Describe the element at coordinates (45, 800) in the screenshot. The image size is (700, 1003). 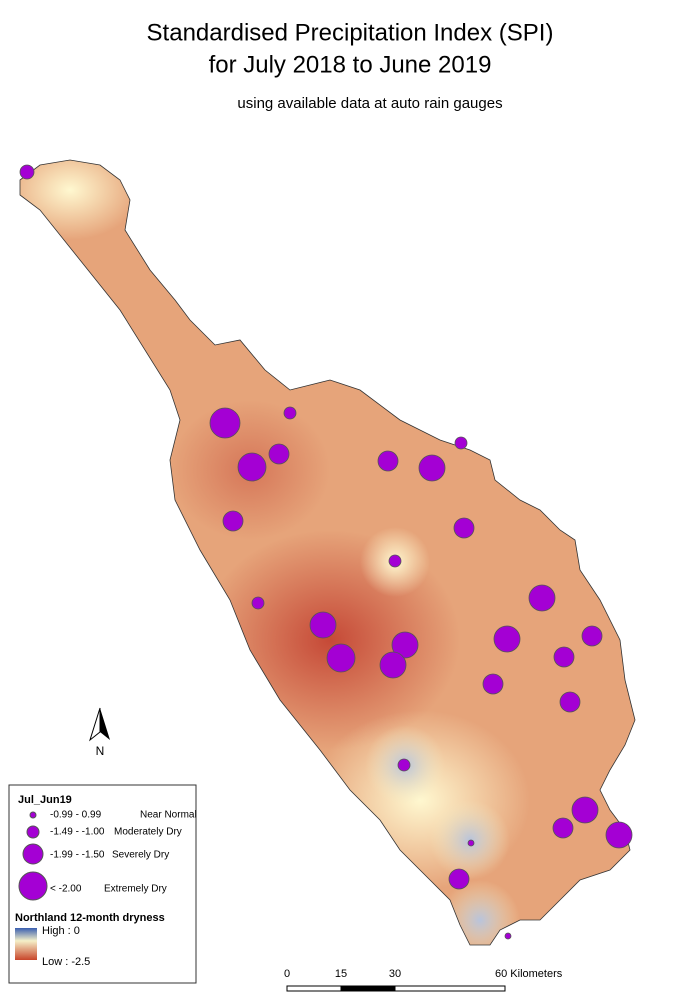
I see `legend-title: Jul_Jun19` at that location.